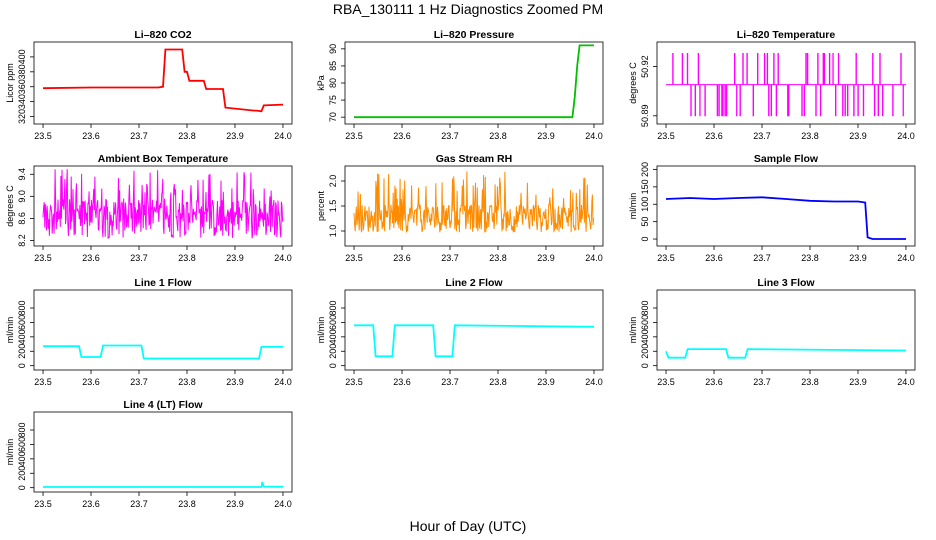 This screenshot has width=936, height=540. Describe the element at coordinates (333, 231) in the screenshot. I see `y-tick-label: 1.0` at that location.